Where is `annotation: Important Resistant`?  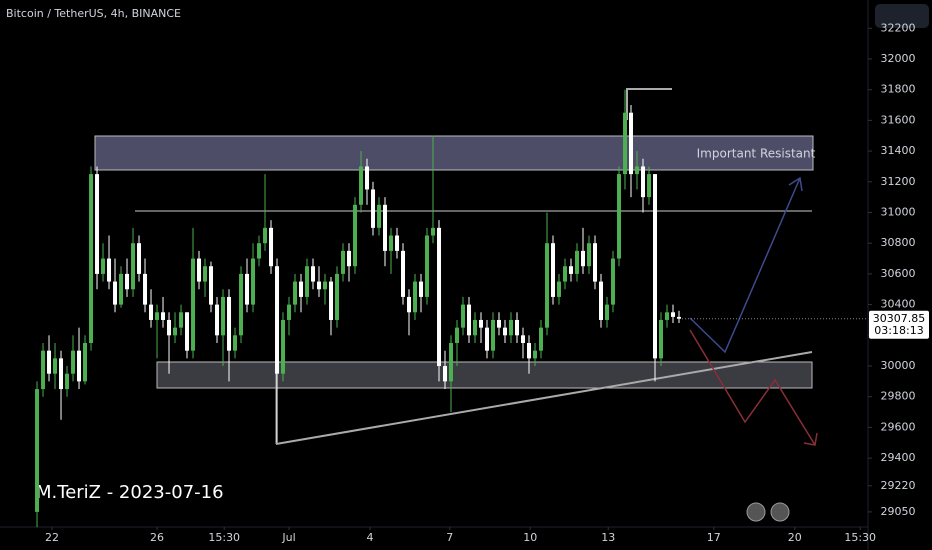
annotation: Important Resistant is located at coordinates (756, 154).